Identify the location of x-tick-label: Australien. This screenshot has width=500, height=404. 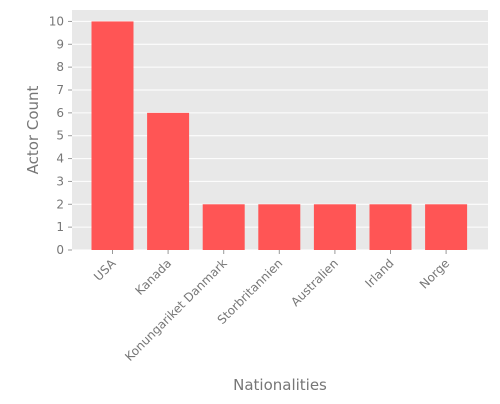
(314, 282).